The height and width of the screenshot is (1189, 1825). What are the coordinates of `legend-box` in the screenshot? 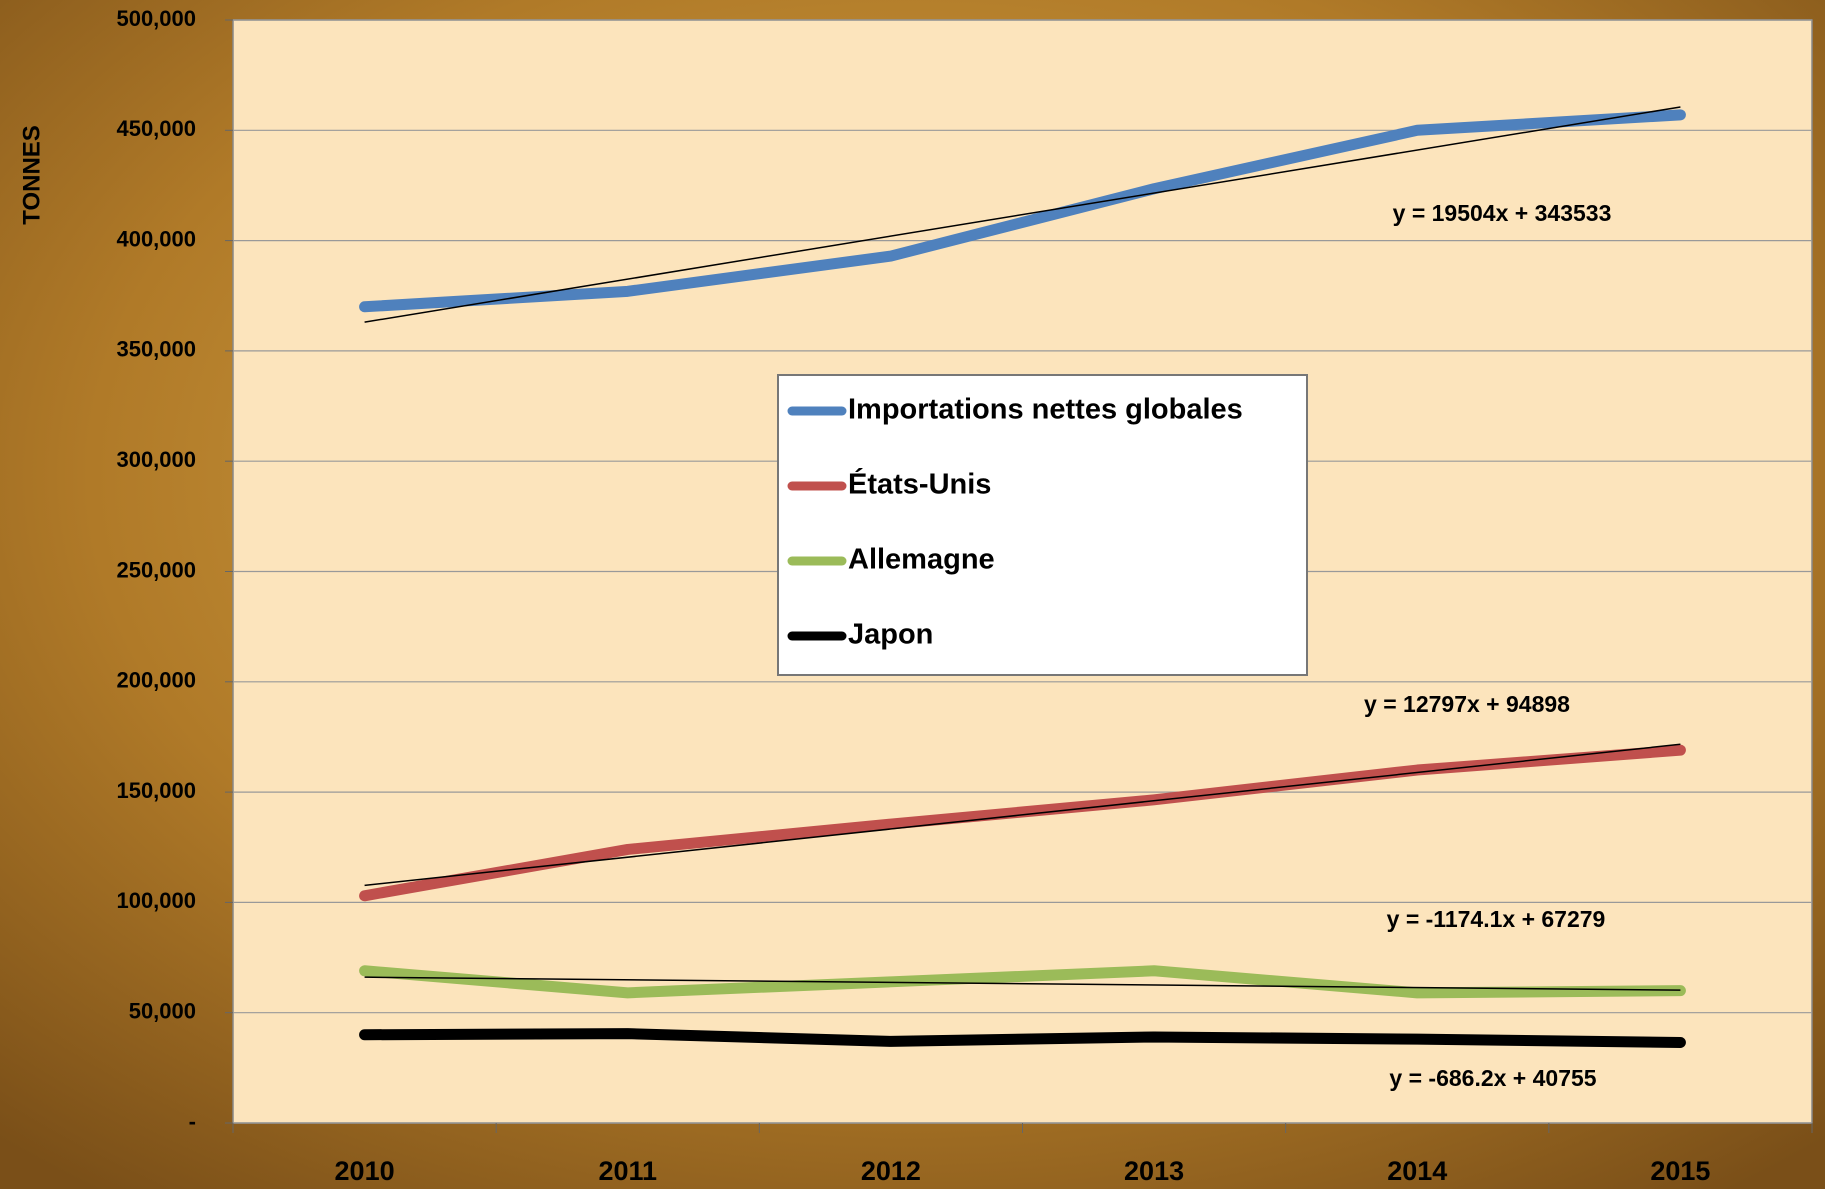 It's located at (1042, 525).